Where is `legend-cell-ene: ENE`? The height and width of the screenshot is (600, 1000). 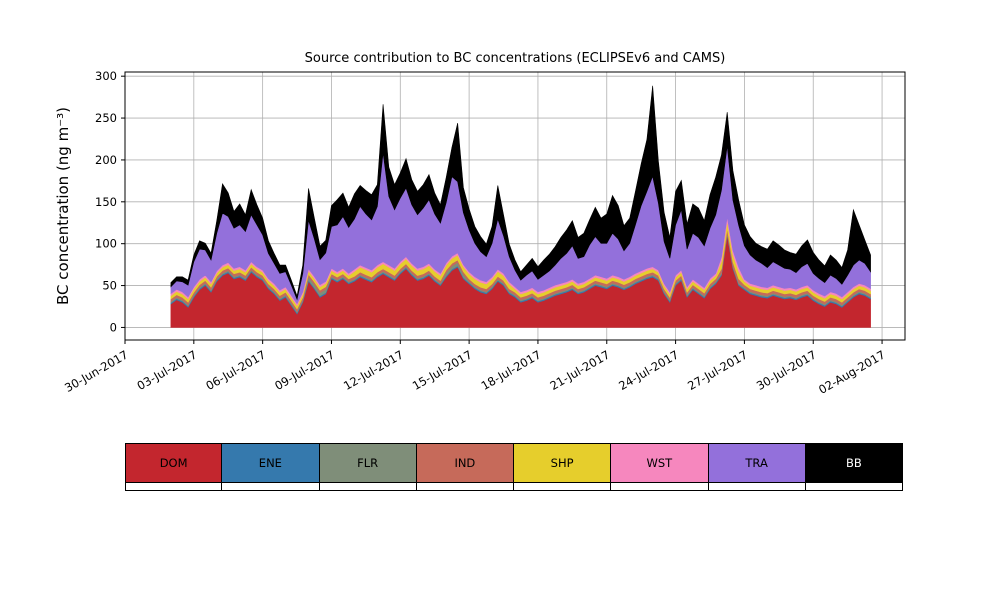
legend-cell-ene: ENE is located at coordinates (270, 467).